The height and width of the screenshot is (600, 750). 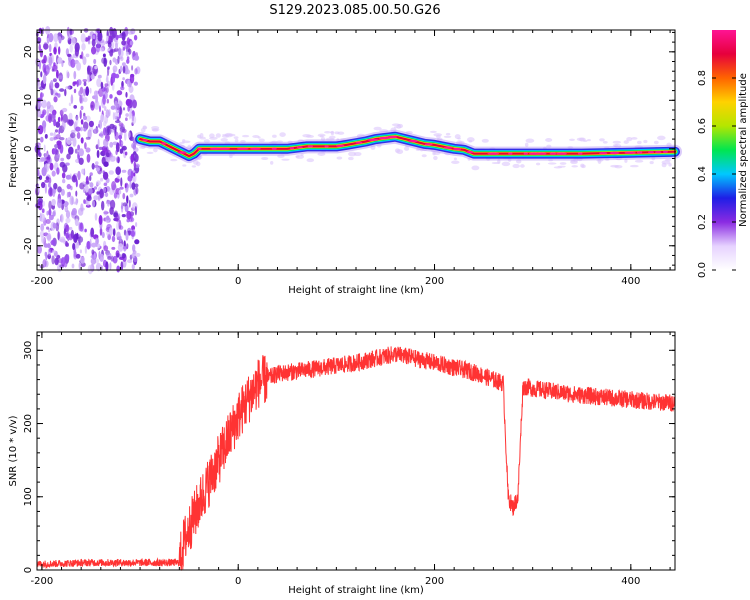 What do you see at coordinates (28, 149) in the screenshot?
I see `spectrogram-y-tick-label: 0` at bounding box center [28, 149].